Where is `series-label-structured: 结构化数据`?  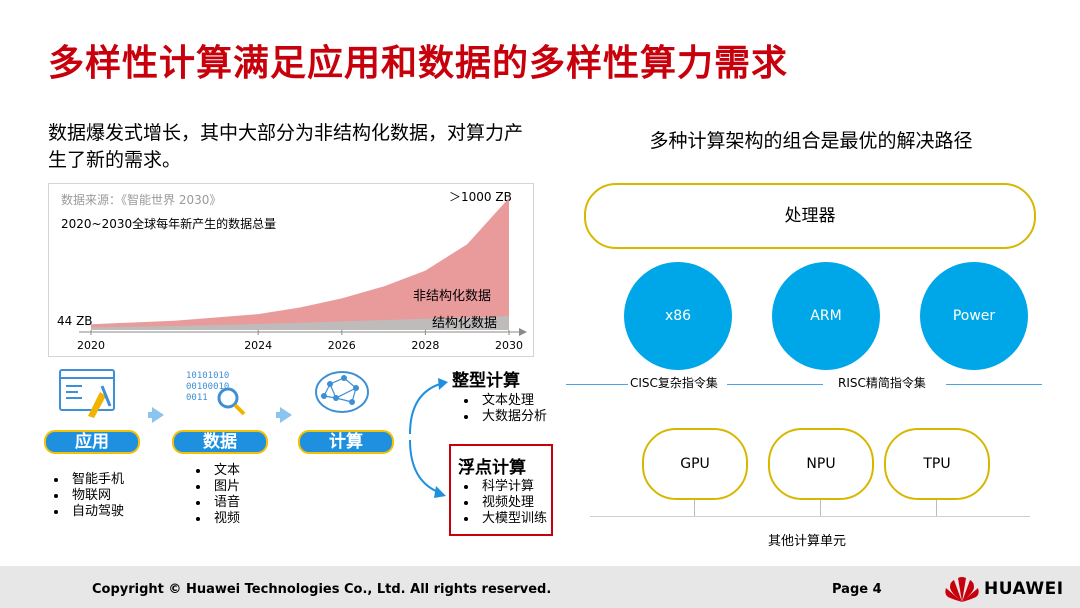 series-label-structured: 结构化数据 is located at coordinates (464, 323).